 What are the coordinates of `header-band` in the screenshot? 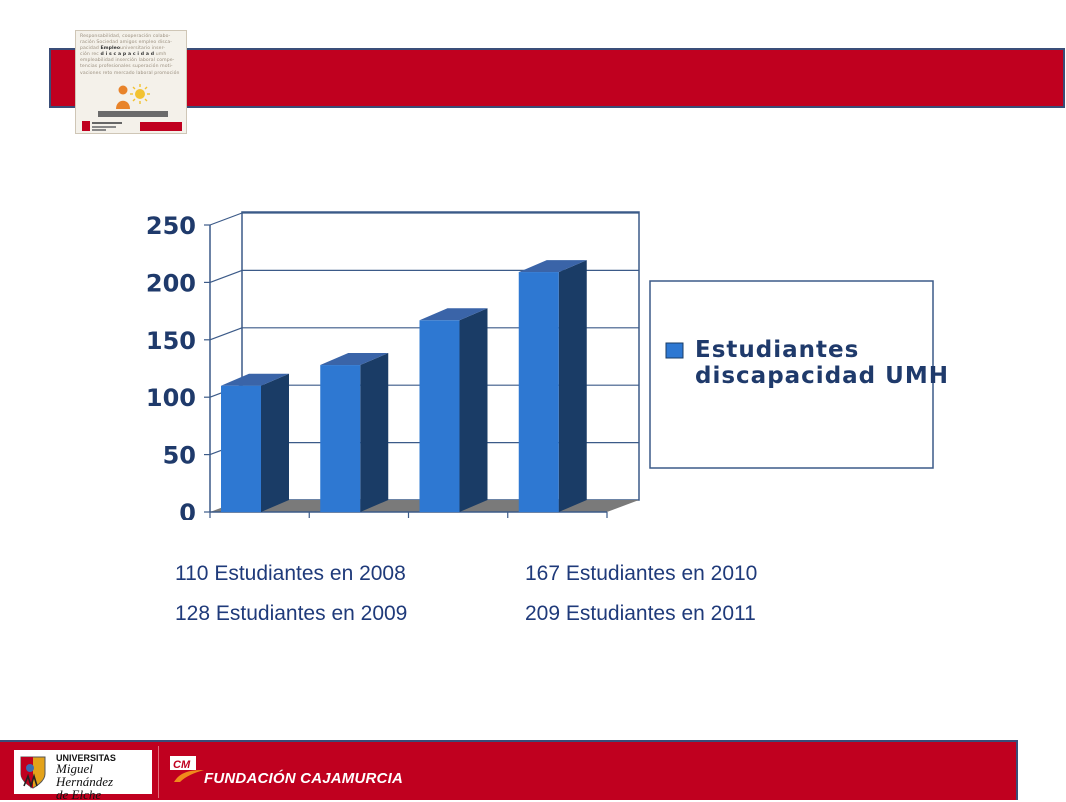 It's located at (557, 78).